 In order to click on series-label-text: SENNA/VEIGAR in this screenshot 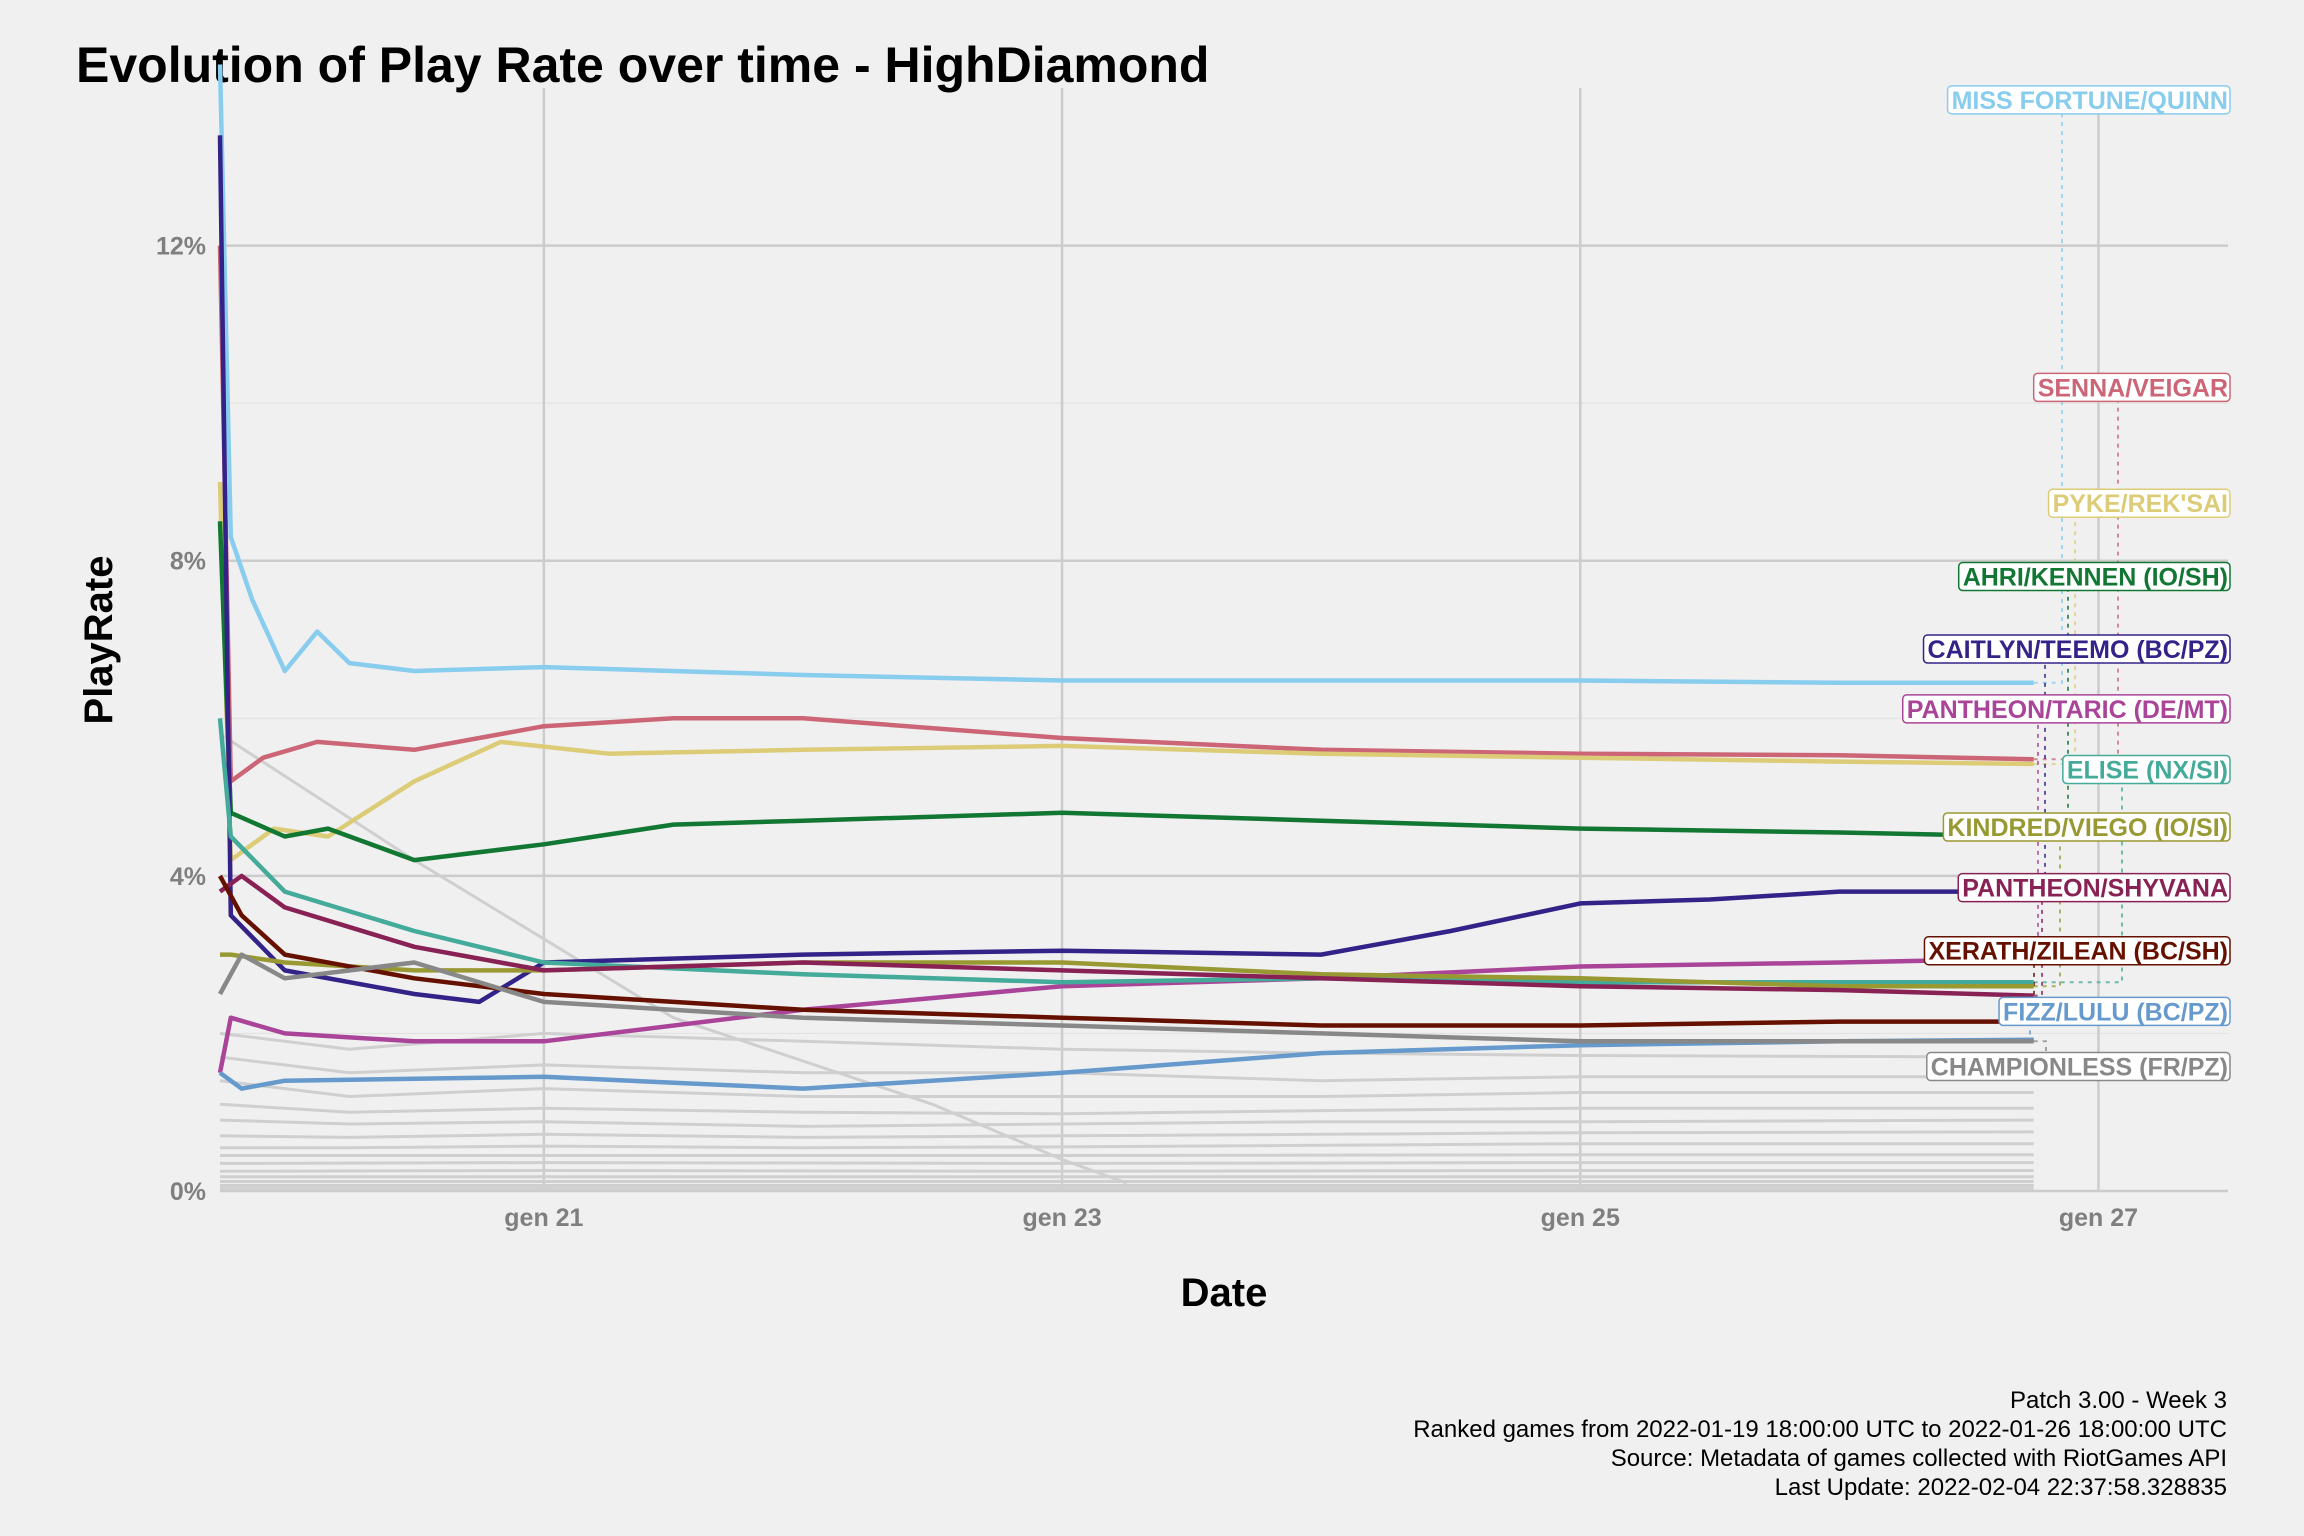, I will do `click(2133, 388)`.